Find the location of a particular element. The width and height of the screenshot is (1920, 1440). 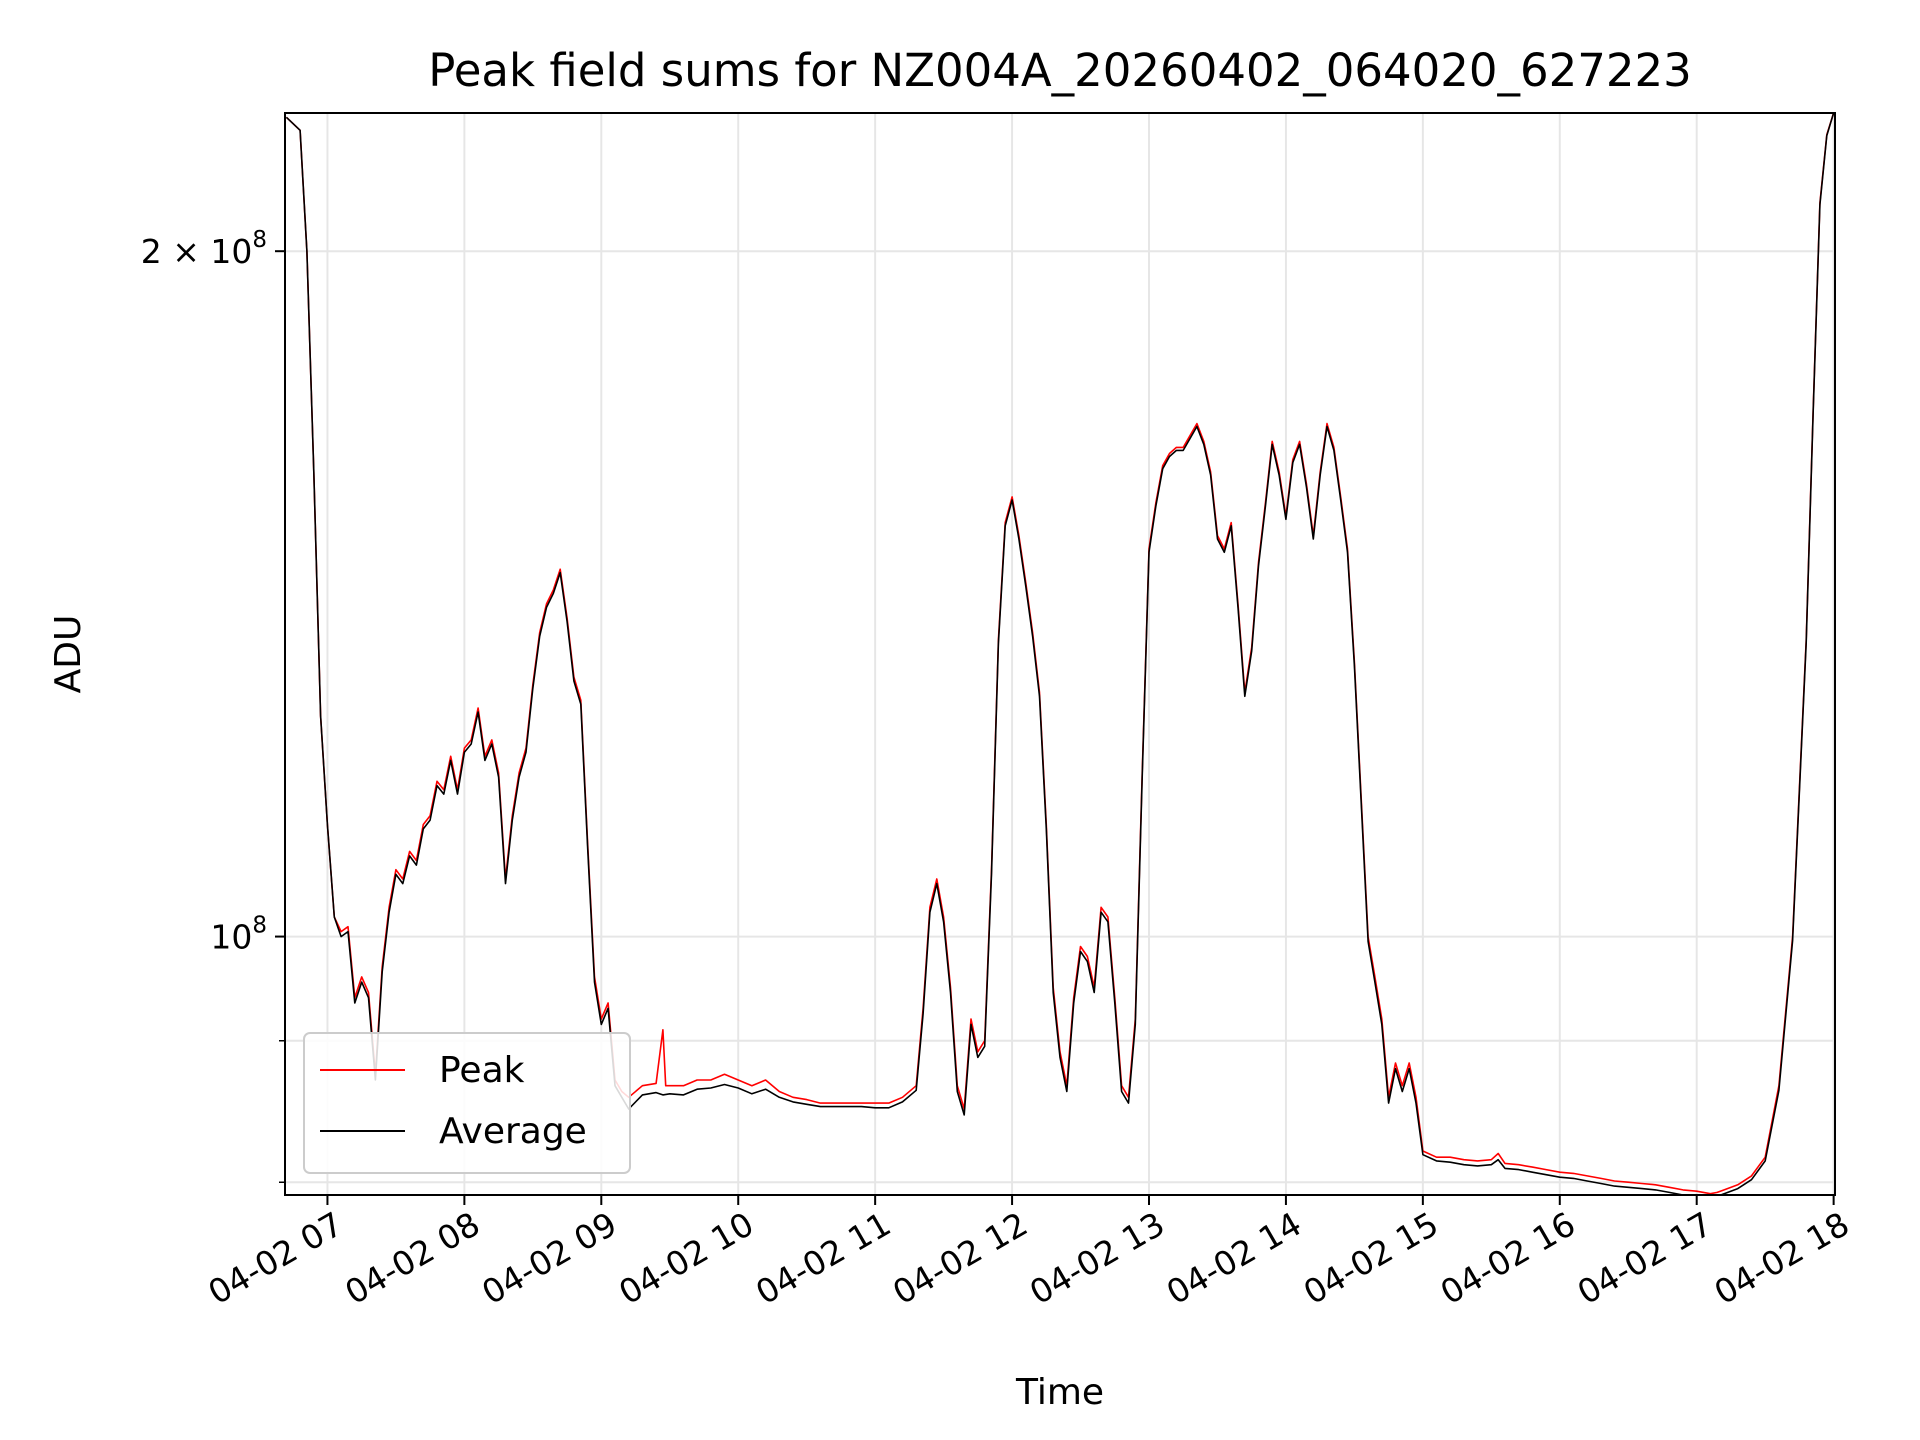

y-tick-label: 108 is located at coordinates (238, 935).